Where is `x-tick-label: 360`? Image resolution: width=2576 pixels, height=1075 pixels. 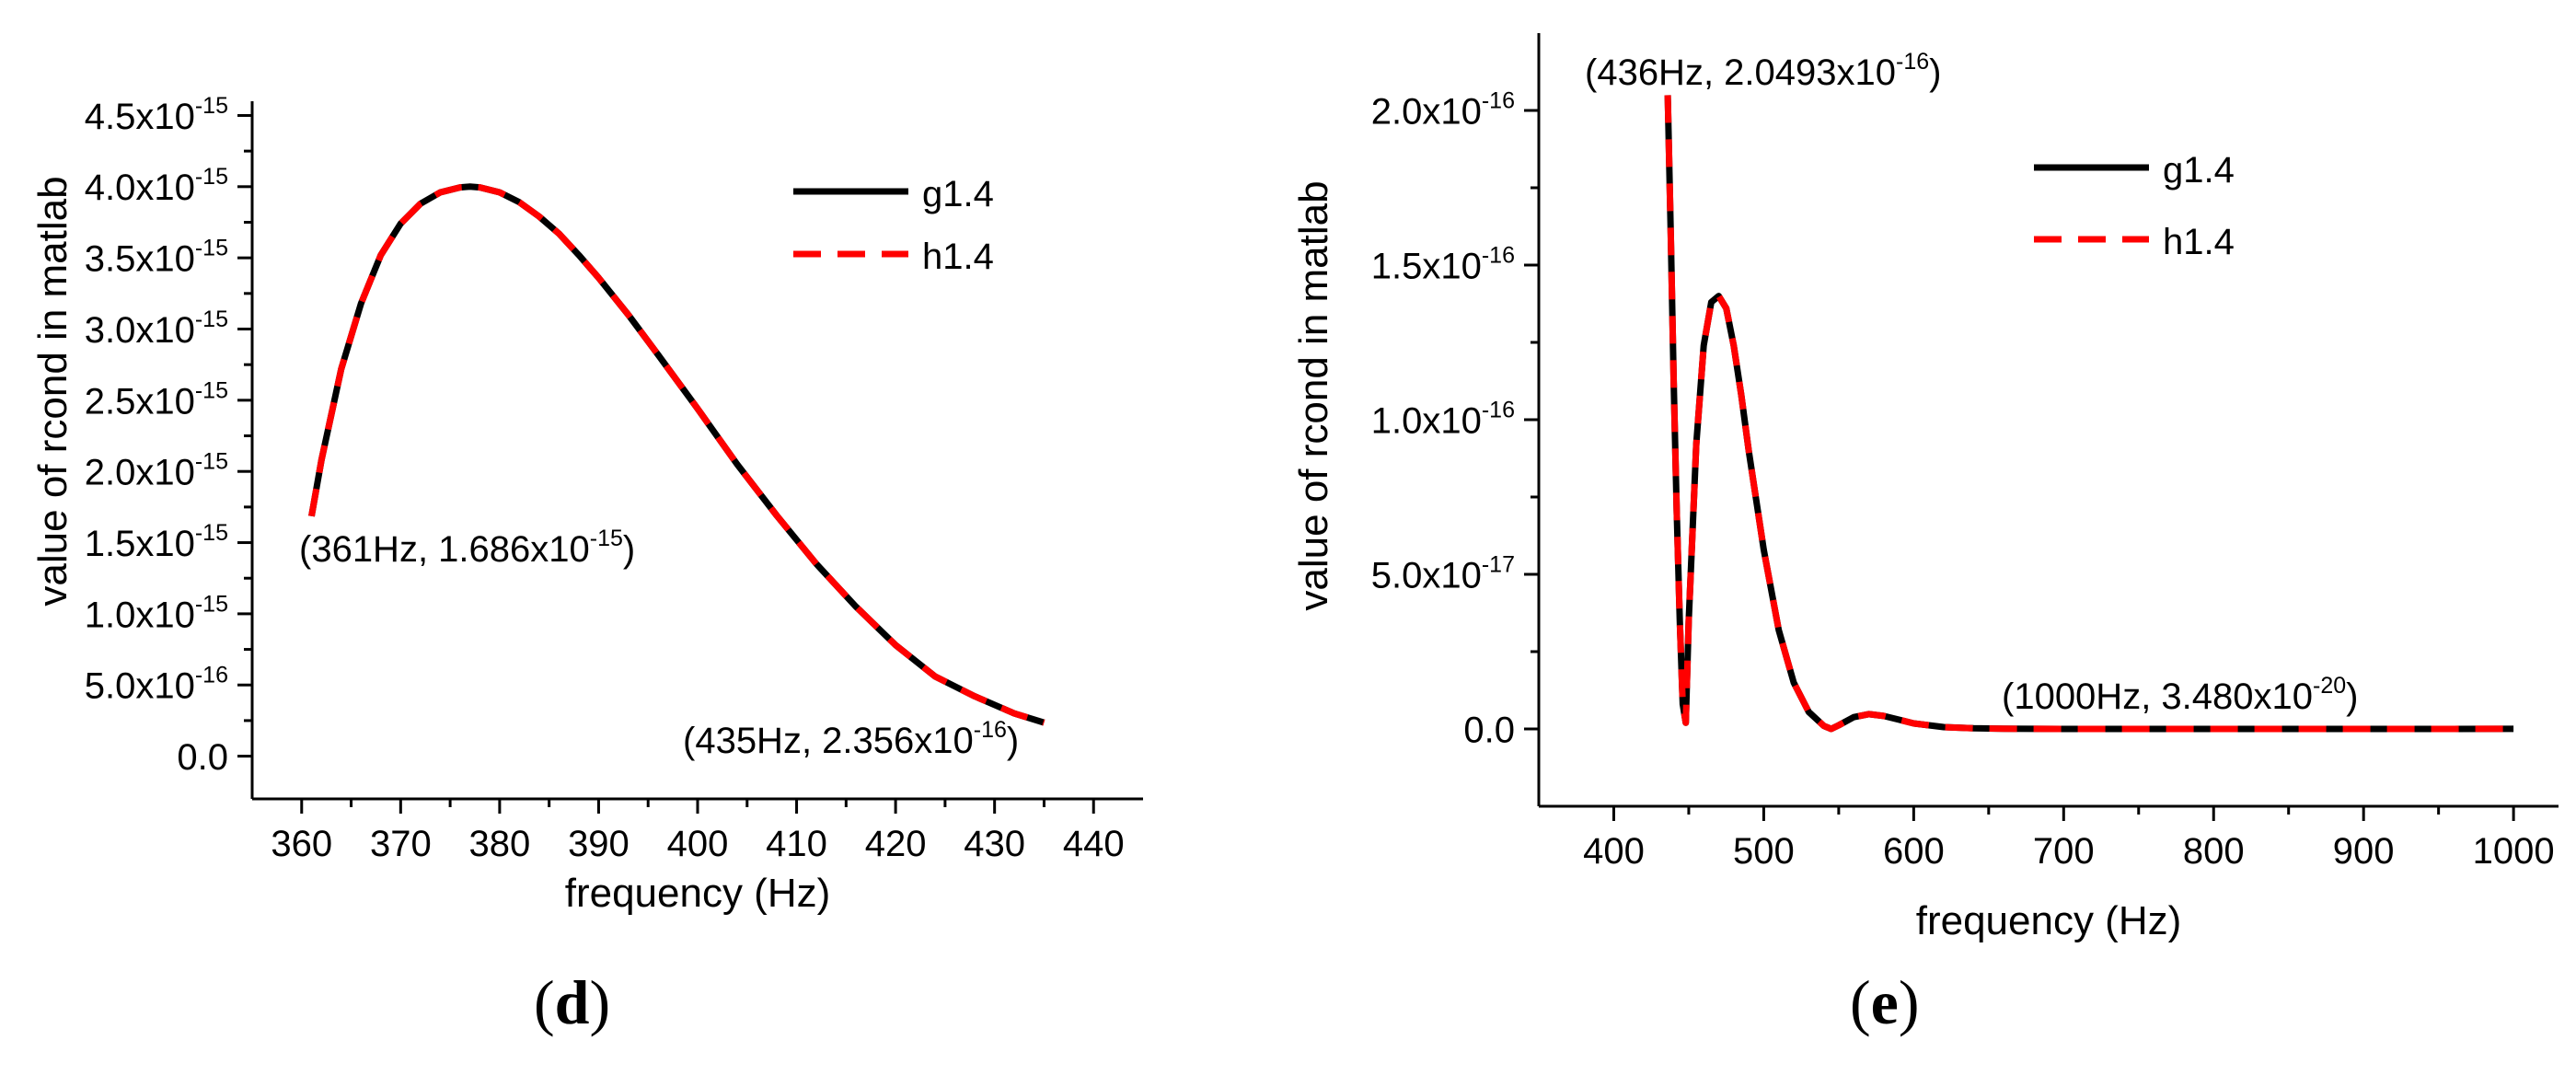 x-tick-label: 360 is located at coordinates (301, 844).